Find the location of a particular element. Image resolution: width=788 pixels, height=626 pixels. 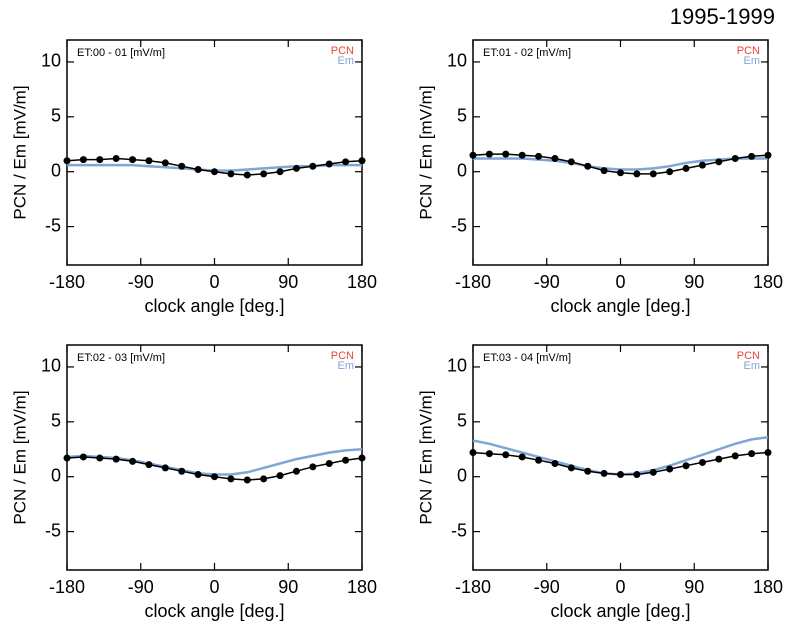

panel-label: ET:02 - 03 [mV/m] is located at coordinates (121, 358).